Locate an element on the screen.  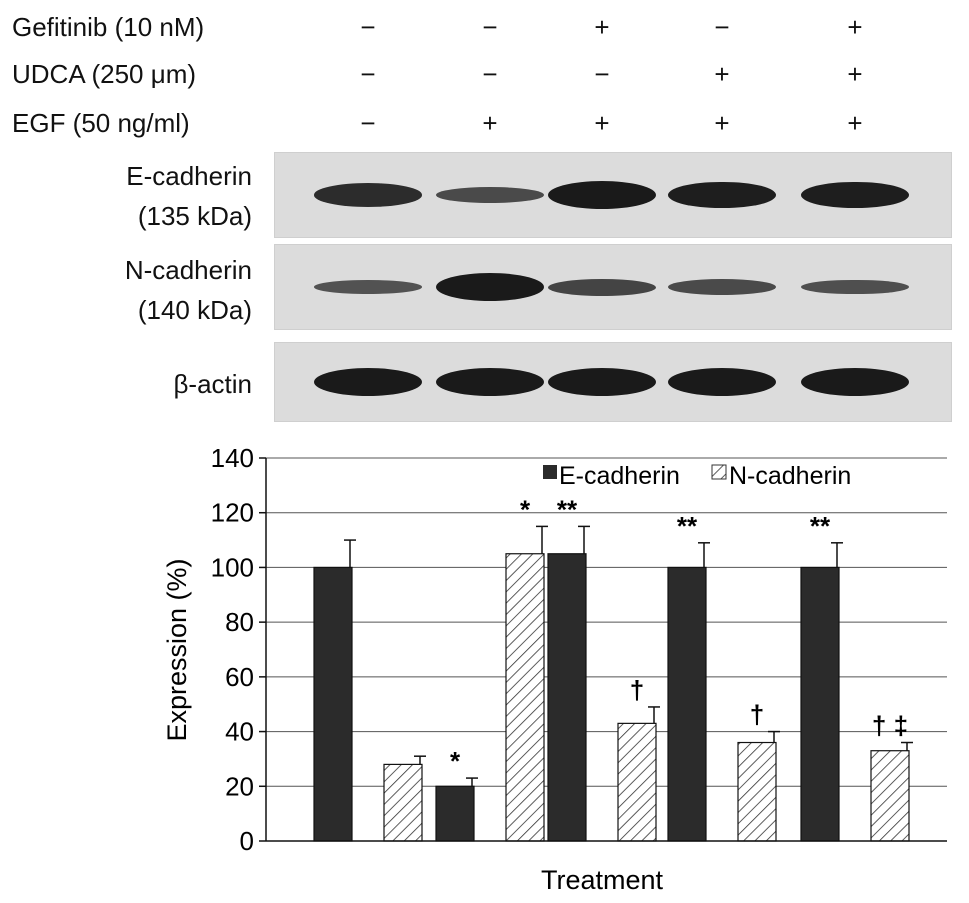
y-tick-label: 60 is located at coordinates (239, 677).